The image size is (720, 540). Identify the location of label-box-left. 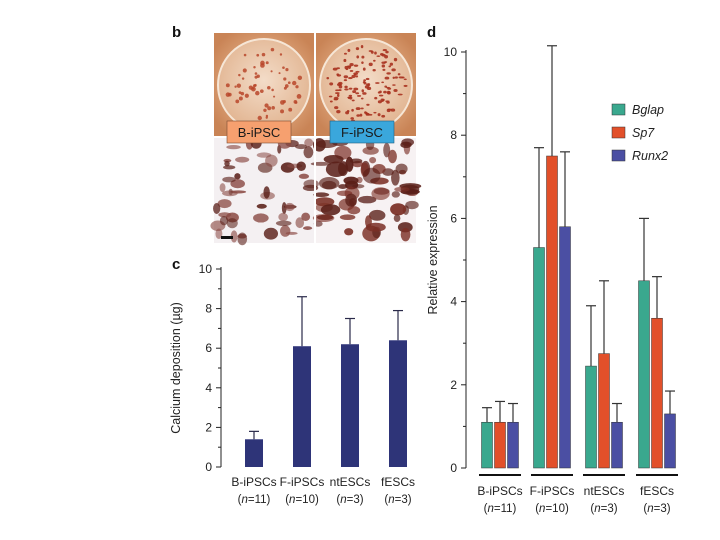
(259, 132).